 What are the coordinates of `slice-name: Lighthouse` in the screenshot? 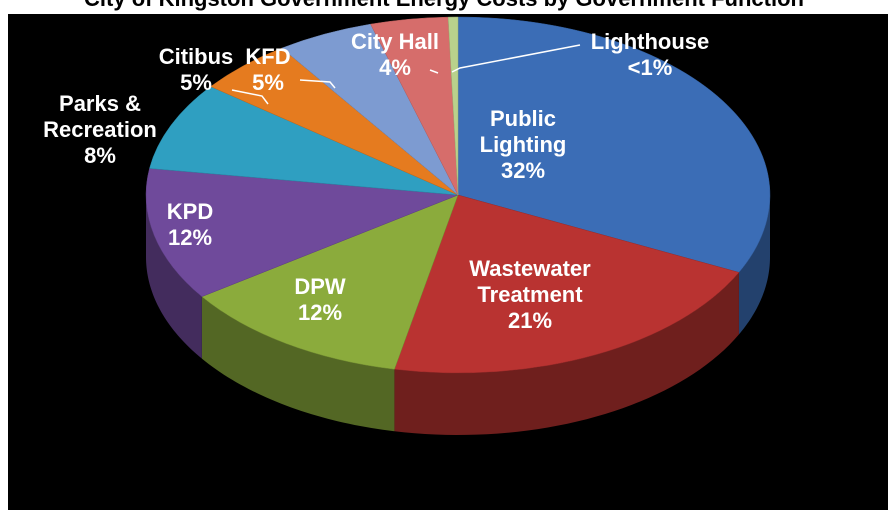 It's located at (650, 41).